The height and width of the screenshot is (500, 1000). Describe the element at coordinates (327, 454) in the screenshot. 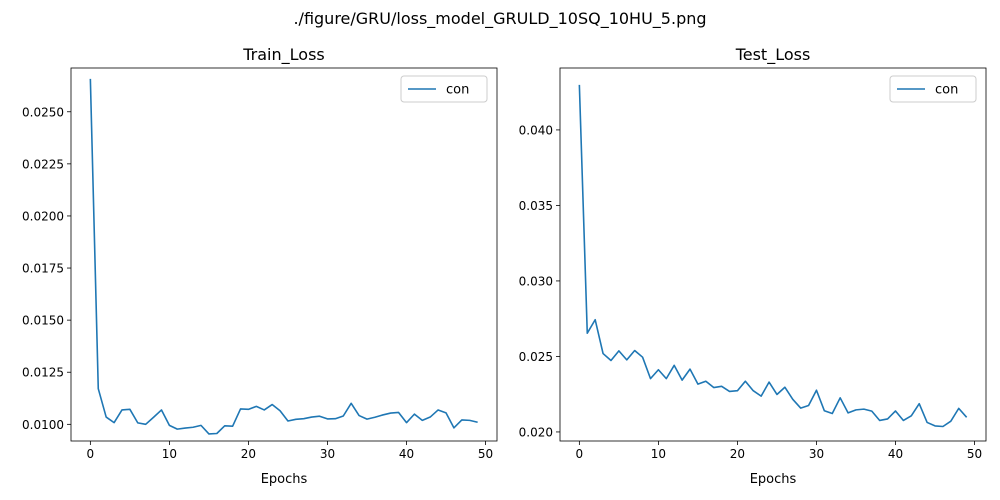

I see `train-x-tick-label: 30` at that location.